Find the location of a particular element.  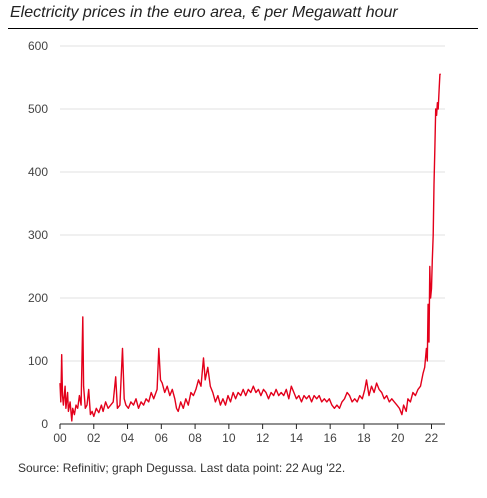

y-tick-label: 400 is located at coordinates (38, 172).